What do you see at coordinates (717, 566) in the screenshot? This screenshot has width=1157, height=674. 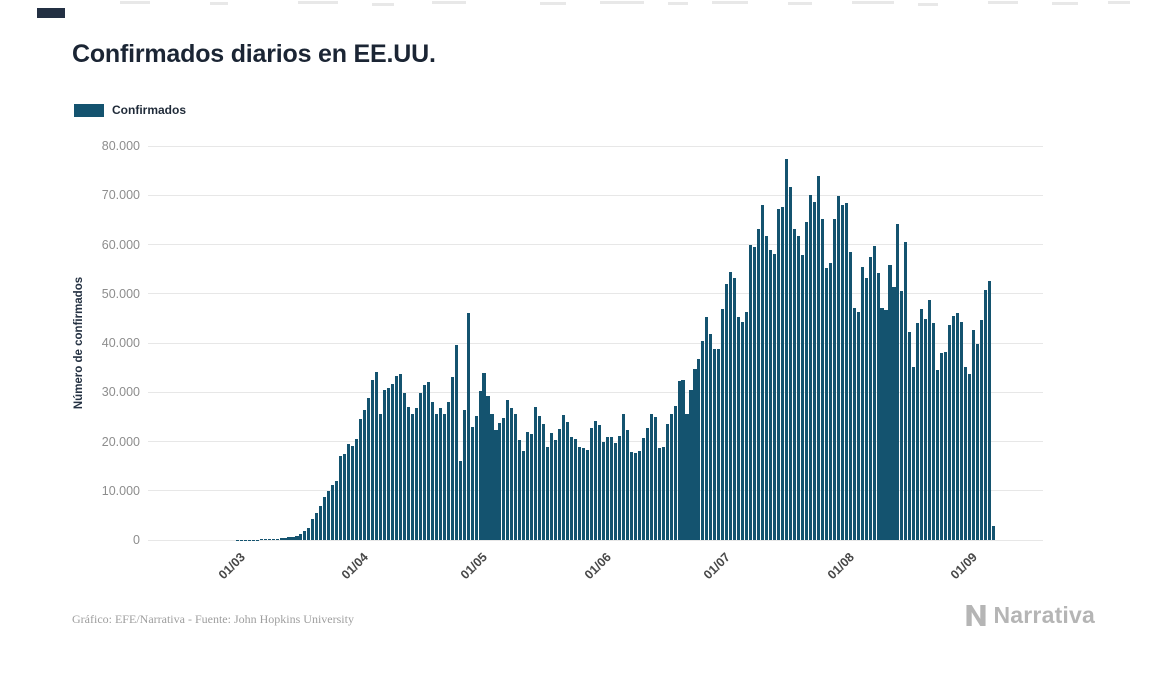 I see `x-tick-label: 01/07` at bounding box center [717, 566].